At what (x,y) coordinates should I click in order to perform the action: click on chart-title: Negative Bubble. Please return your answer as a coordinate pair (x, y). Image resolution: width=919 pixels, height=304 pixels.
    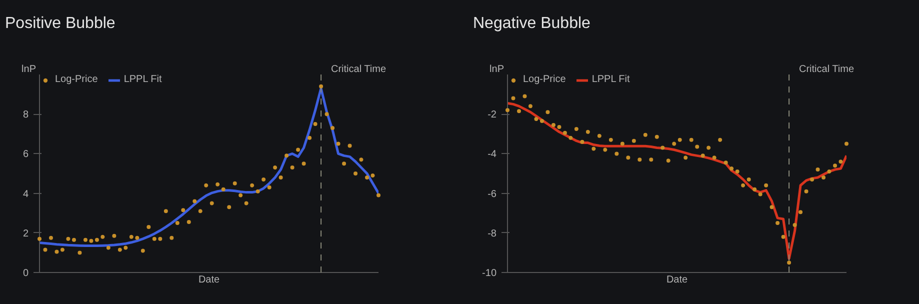
    Looking at the image, I should click on (531, 24).